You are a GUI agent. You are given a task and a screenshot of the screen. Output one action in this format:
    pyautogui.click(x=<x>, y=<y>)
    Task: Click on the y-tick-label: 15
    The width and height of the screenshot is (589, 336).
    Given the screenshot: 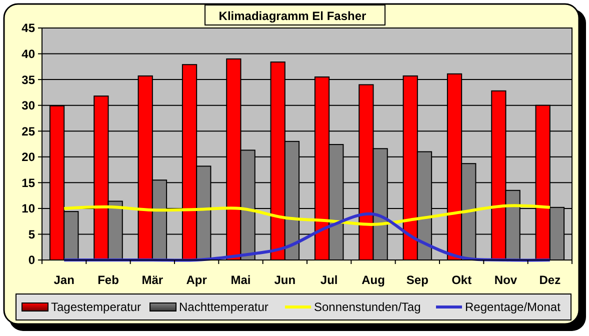 What is the action you would take?
    pyautogui.click(x=29, y=183)
    